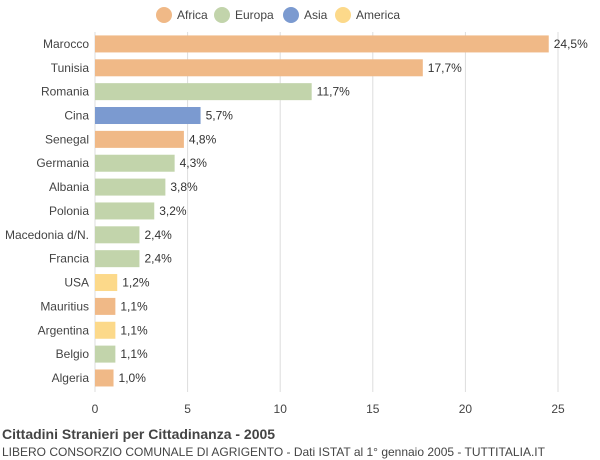 The width and height of the screenshot is (600, 460). I want to click on x-tick-label: 20, so click(466, 409).